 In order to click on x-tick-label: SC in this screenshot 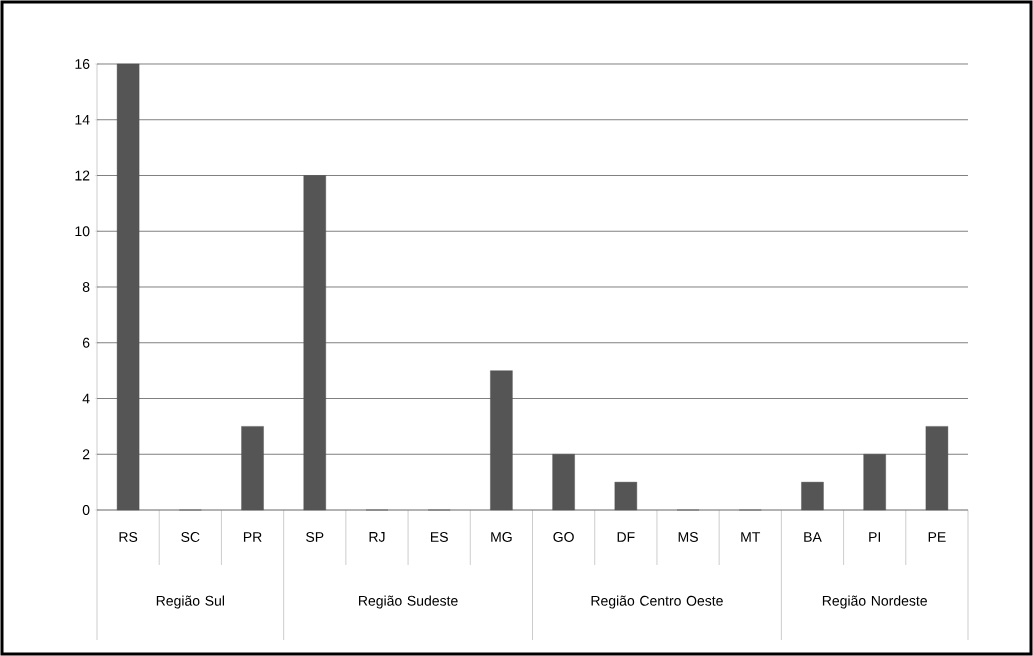, I will do `click(190, 537)`.